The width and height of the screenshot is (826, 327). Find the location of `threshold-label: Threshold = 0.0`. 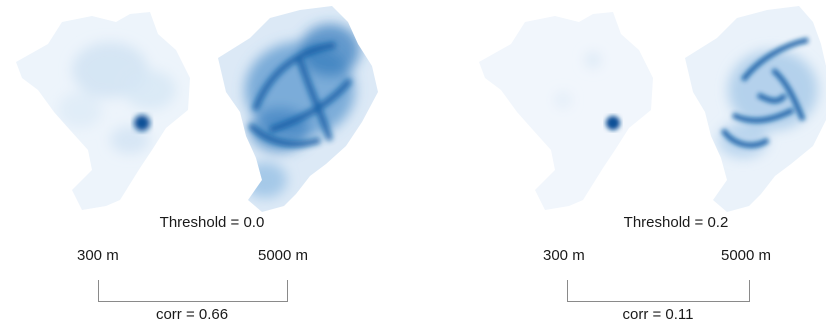

threshold-label: Threshold = 0.0 is located at coordinates (212, 222).